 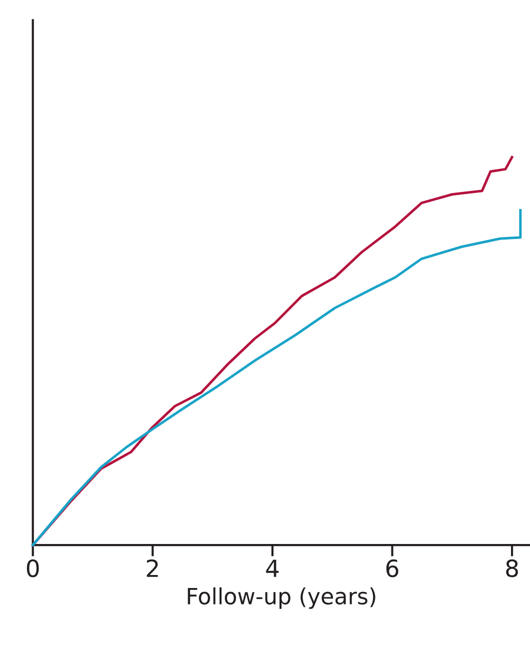 I want to click on x-tick-label: 4, so click(x=272, y=568).